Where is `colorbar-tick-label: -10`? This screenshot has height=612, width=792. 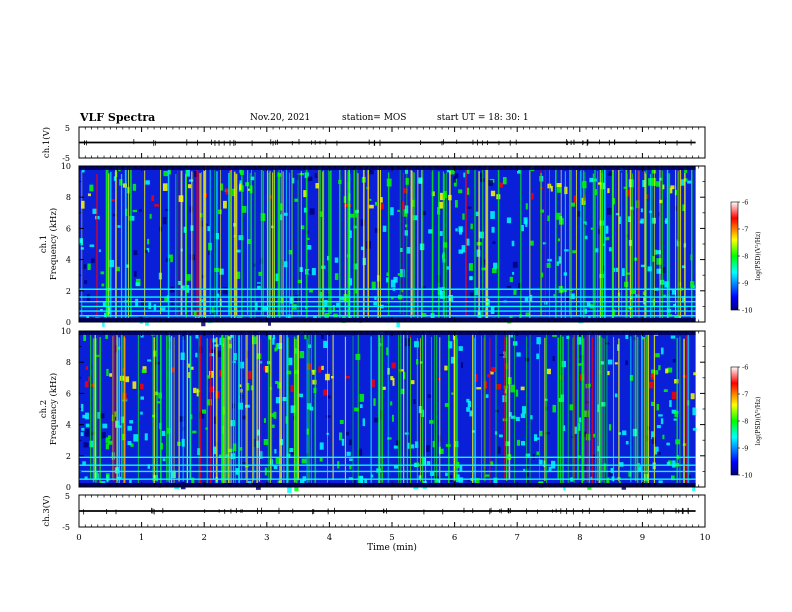
colorbar-tick-label: -10 is located at coordinates (747, 476).